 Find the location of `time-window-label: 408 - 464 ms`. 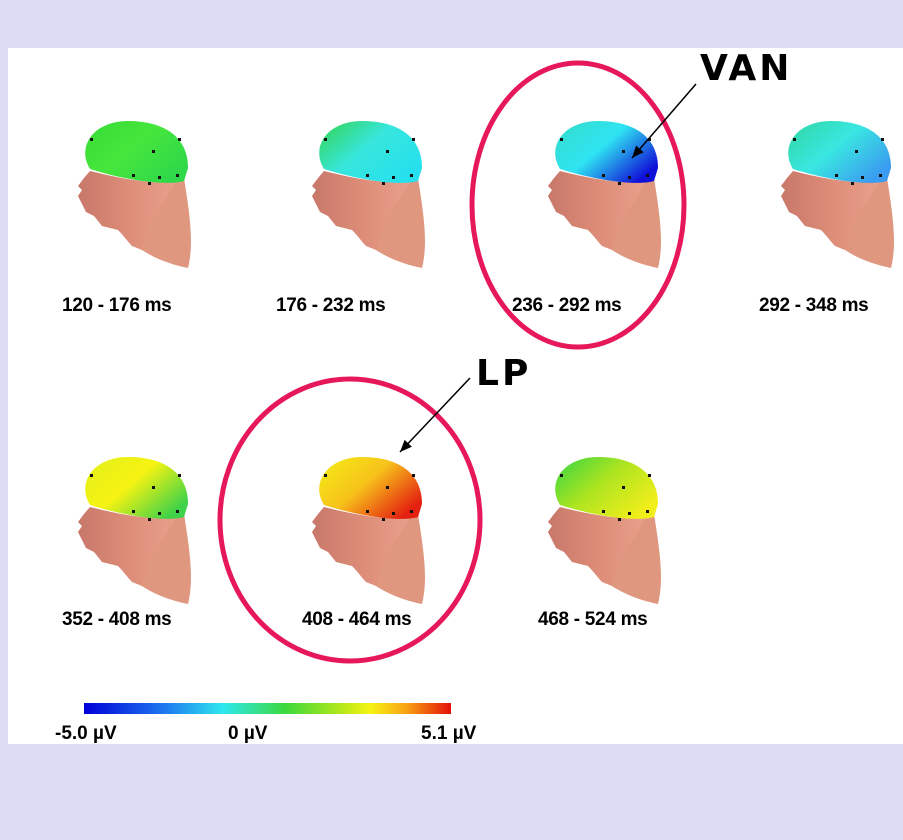

time-window-label: 408 - 464 ms is located at coordinates (357, 619).